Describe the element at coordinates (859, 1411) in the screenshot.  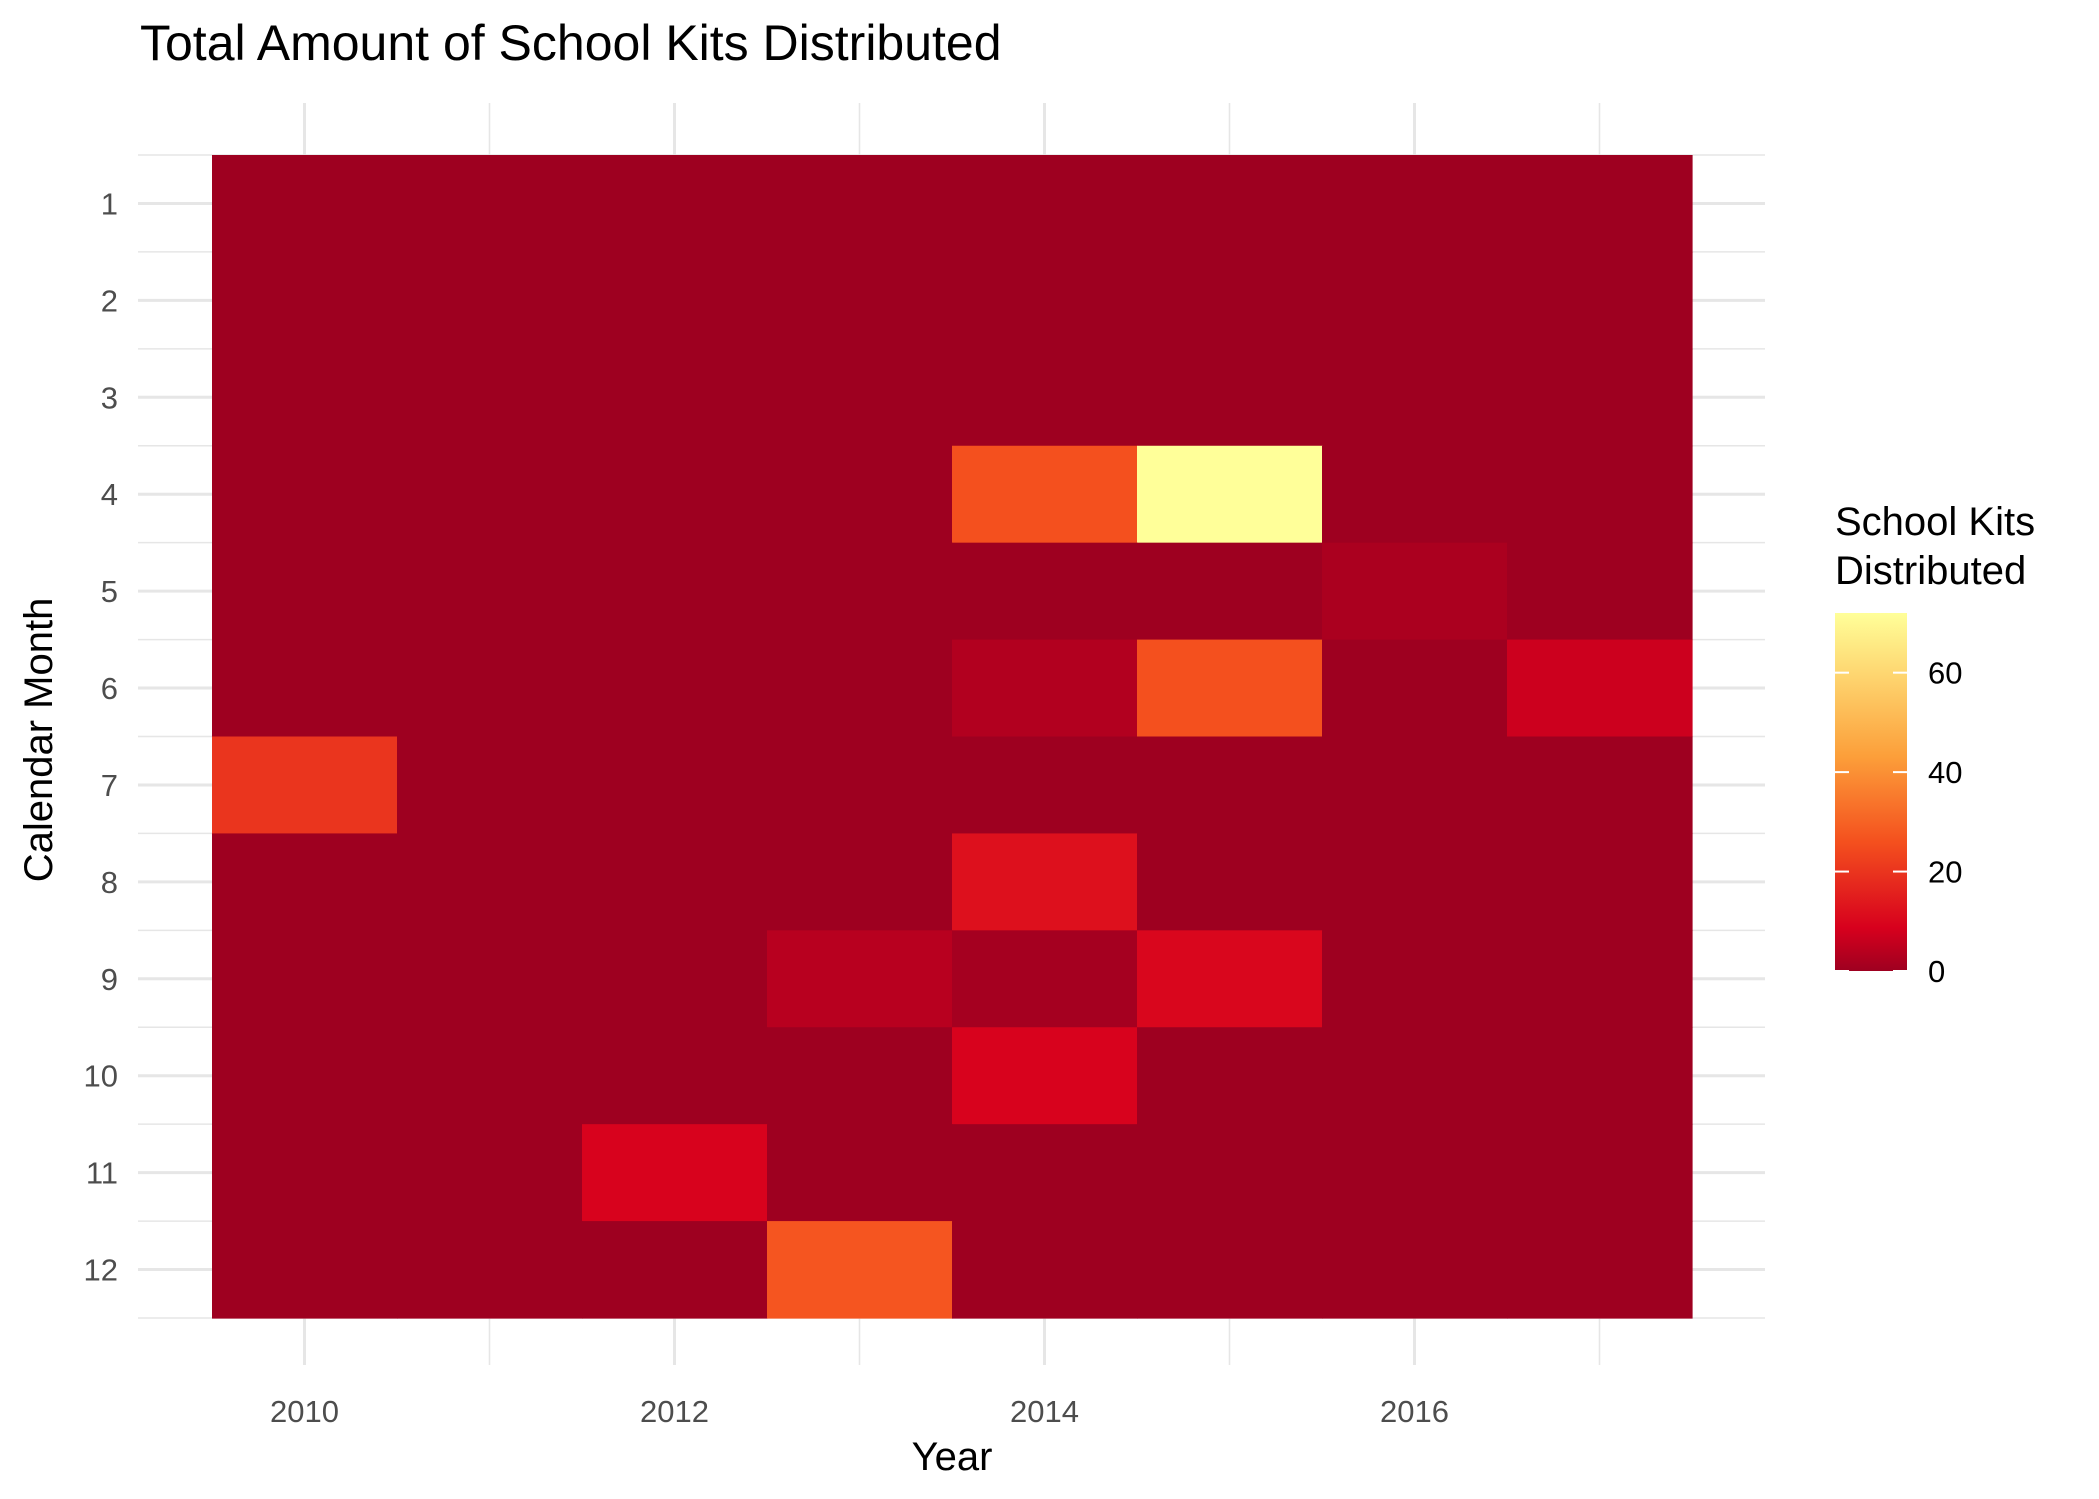
I see `x-axis-ticks: 2010 2012 2014 2016` at that location.